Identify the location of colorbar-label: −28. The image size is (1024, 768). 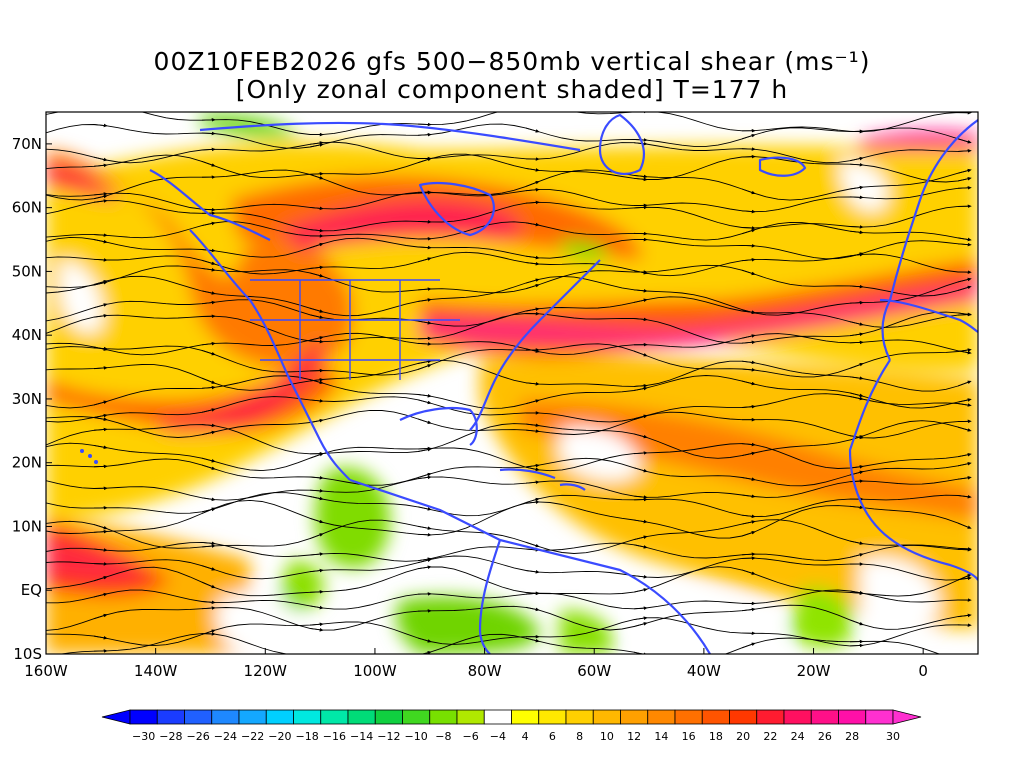
(170, 736).